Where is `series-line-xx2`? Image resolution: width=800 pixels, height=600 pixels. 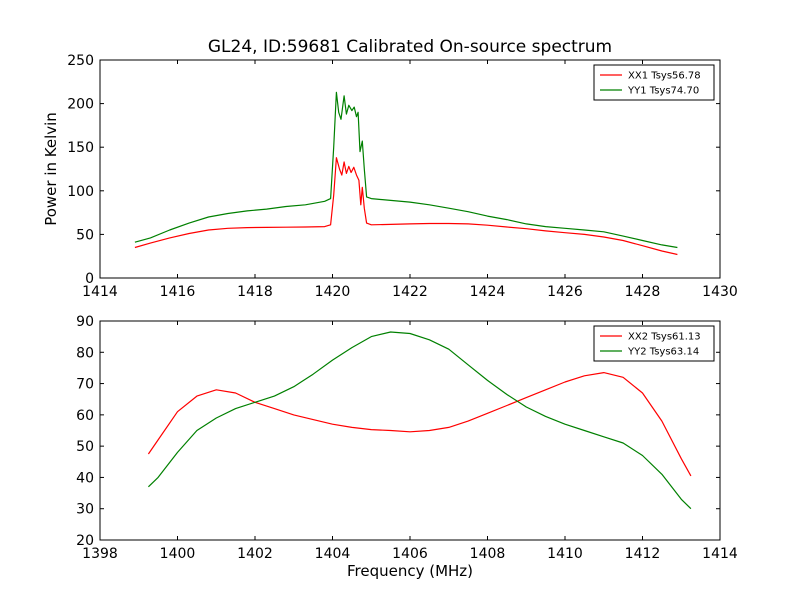 series-line-xx2 is located at coordinates (419, 424).